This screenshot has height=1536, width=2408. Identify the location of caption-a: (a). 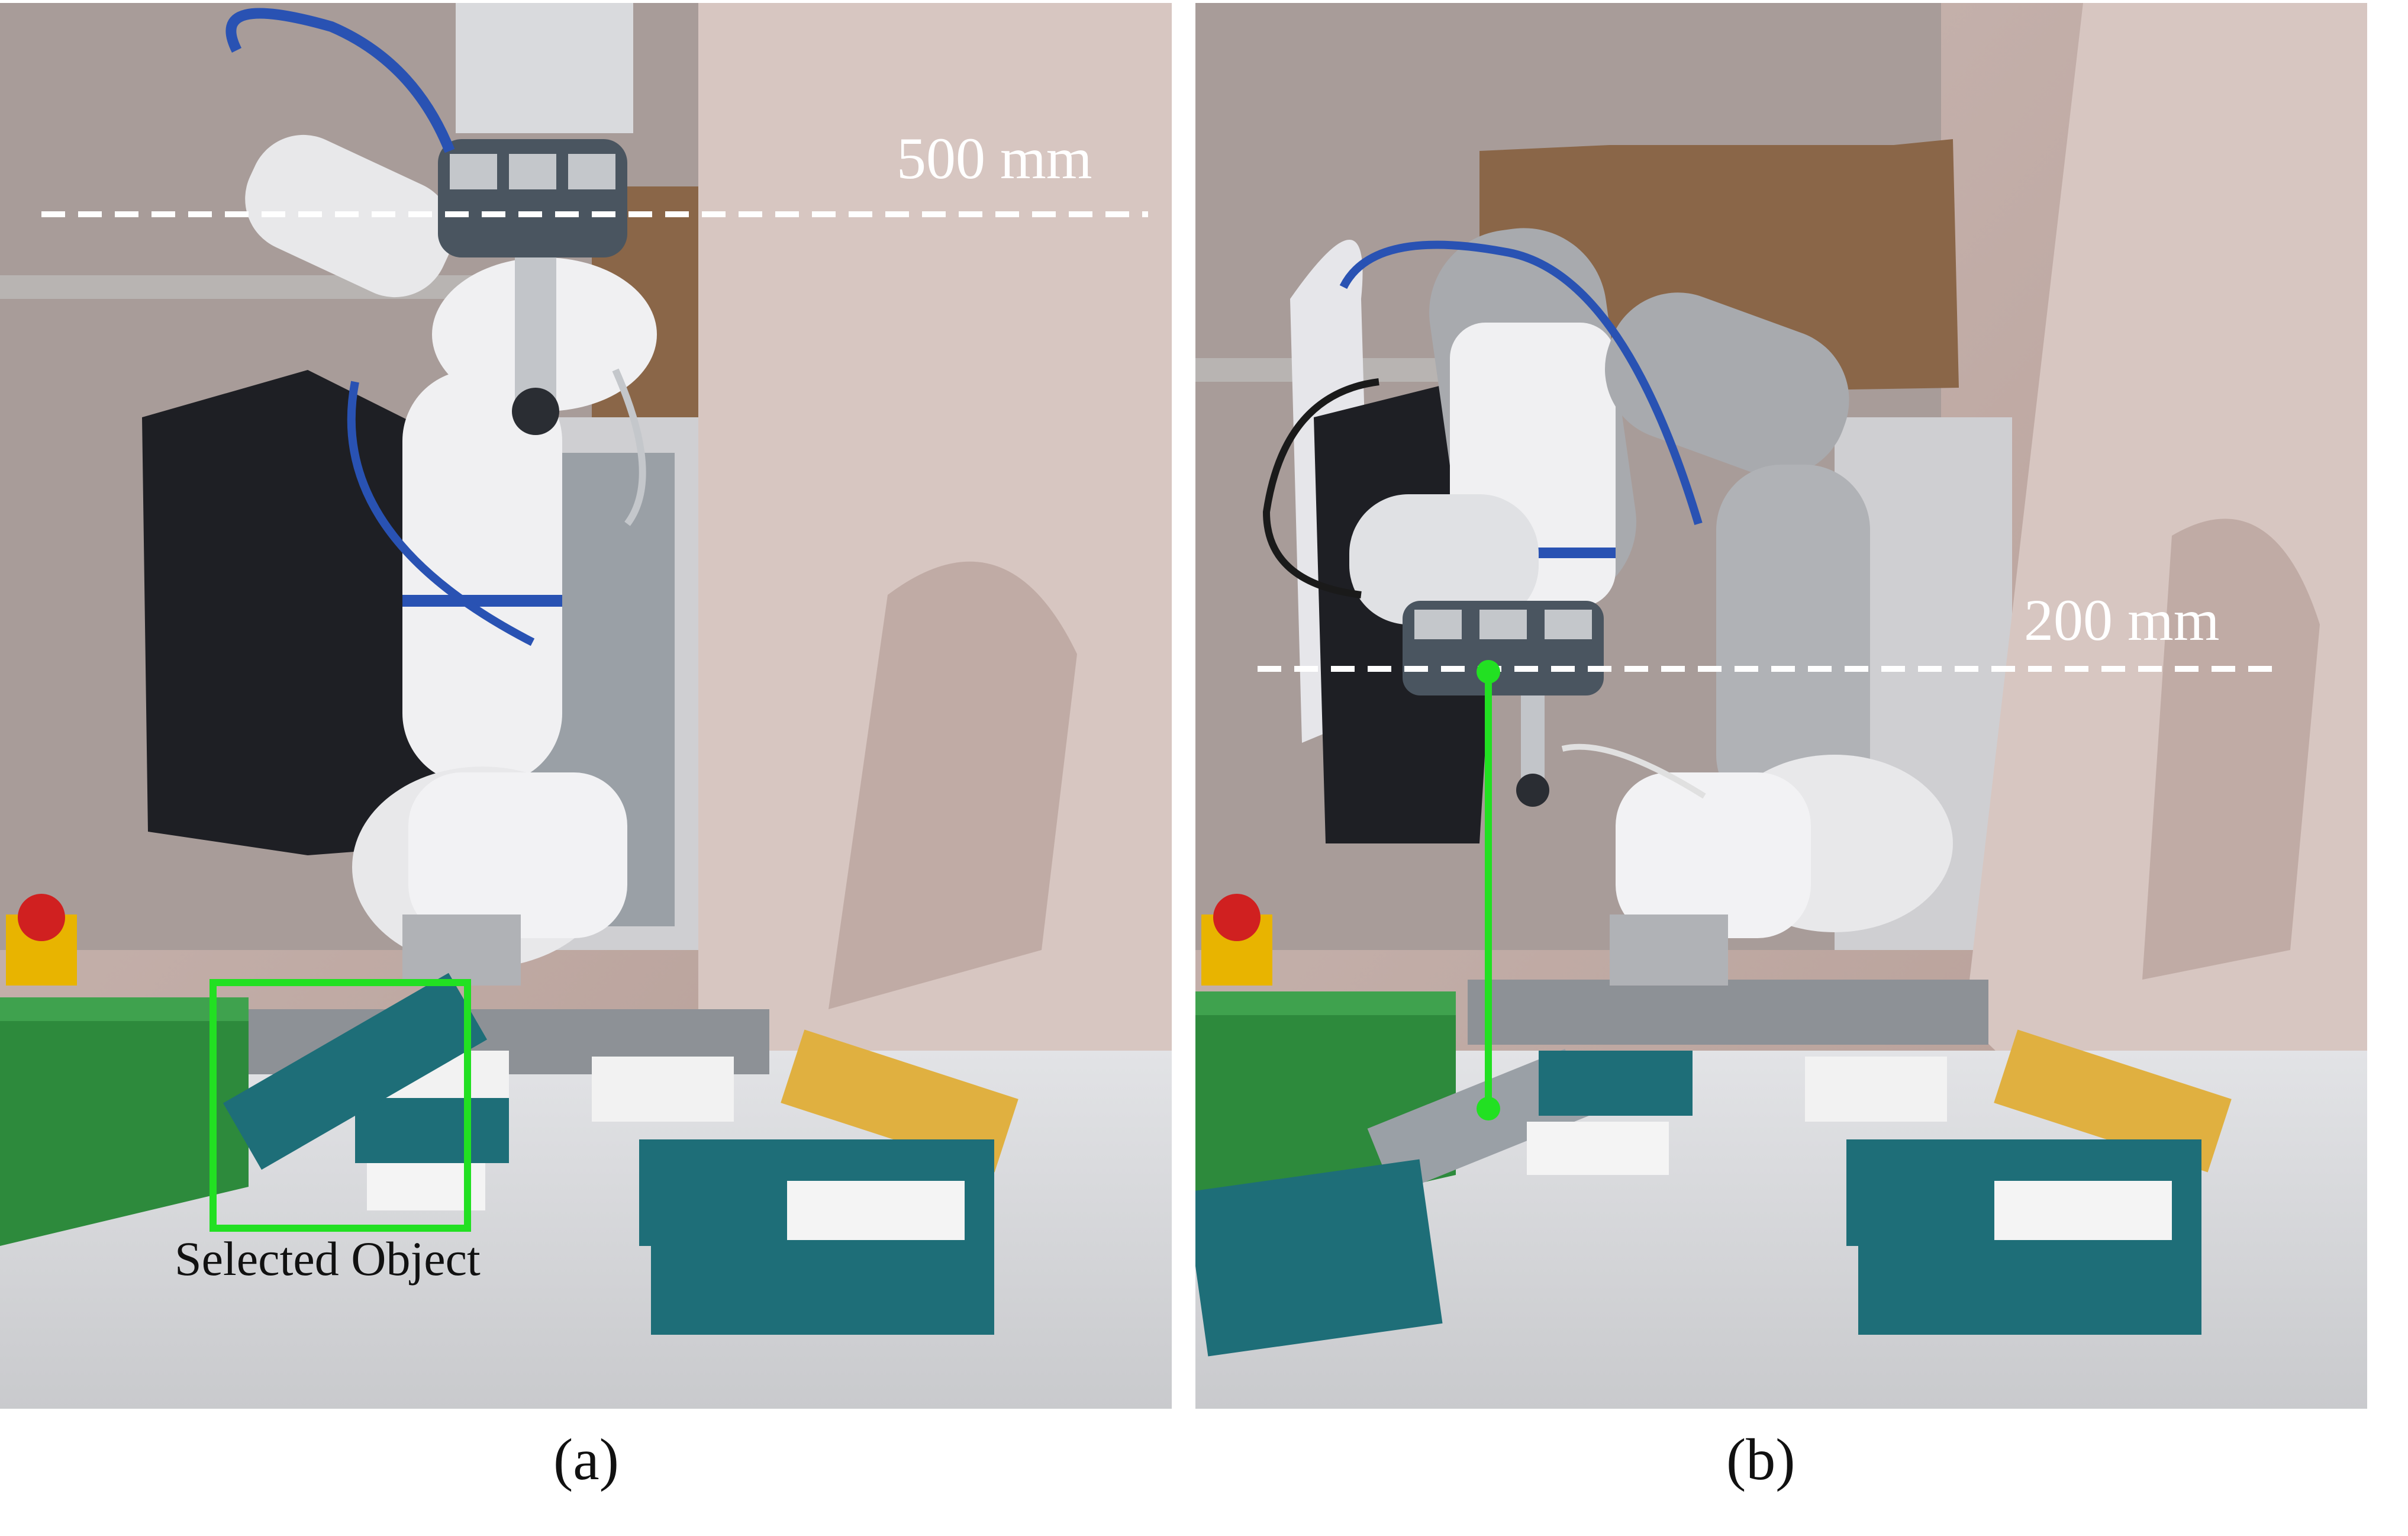
(586, 1459).